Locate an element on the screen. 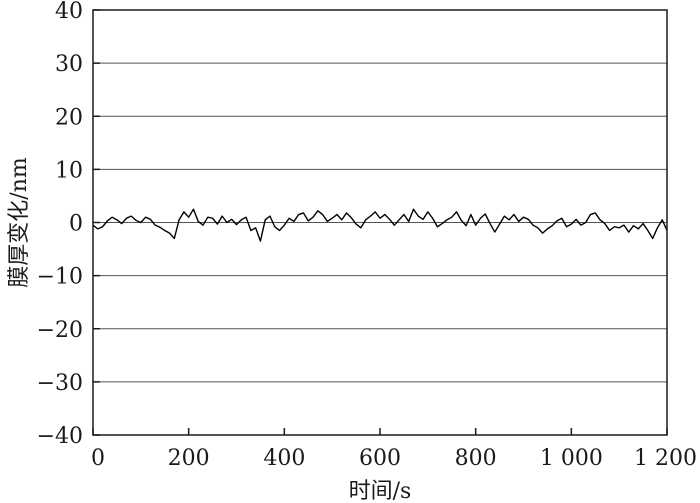 Image resolution: width=700 pixels, height=503 pixels. y-tick-label: 30 is located at coordinates (69, 64).